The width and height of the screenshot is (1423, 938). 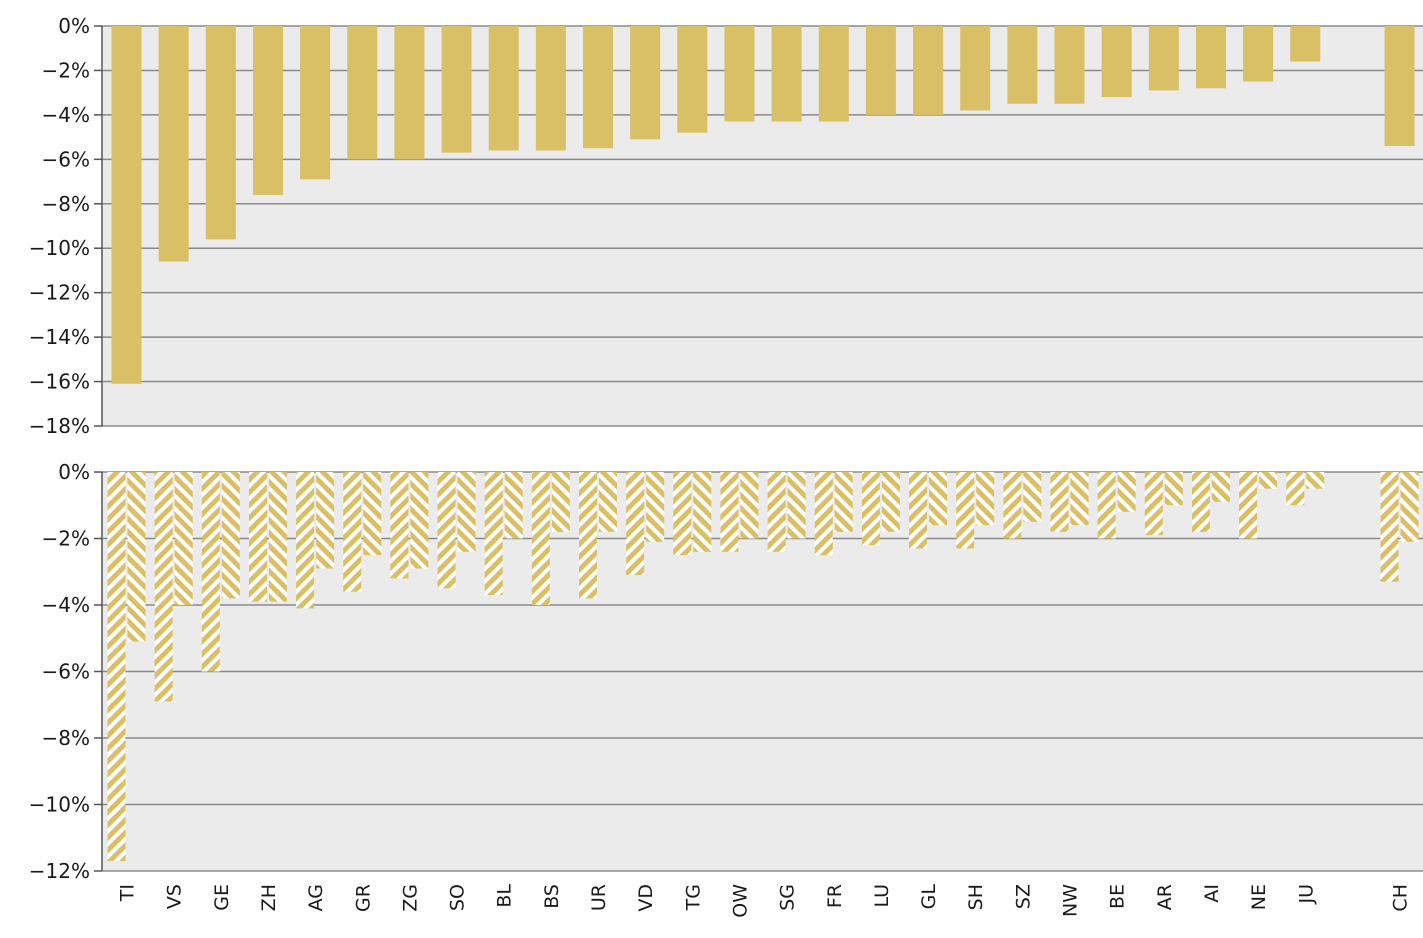 What do you see at coordinates (1399, 86) in the screenshot?
I see `top-bar-ch` at bounding box center [1399, 86].